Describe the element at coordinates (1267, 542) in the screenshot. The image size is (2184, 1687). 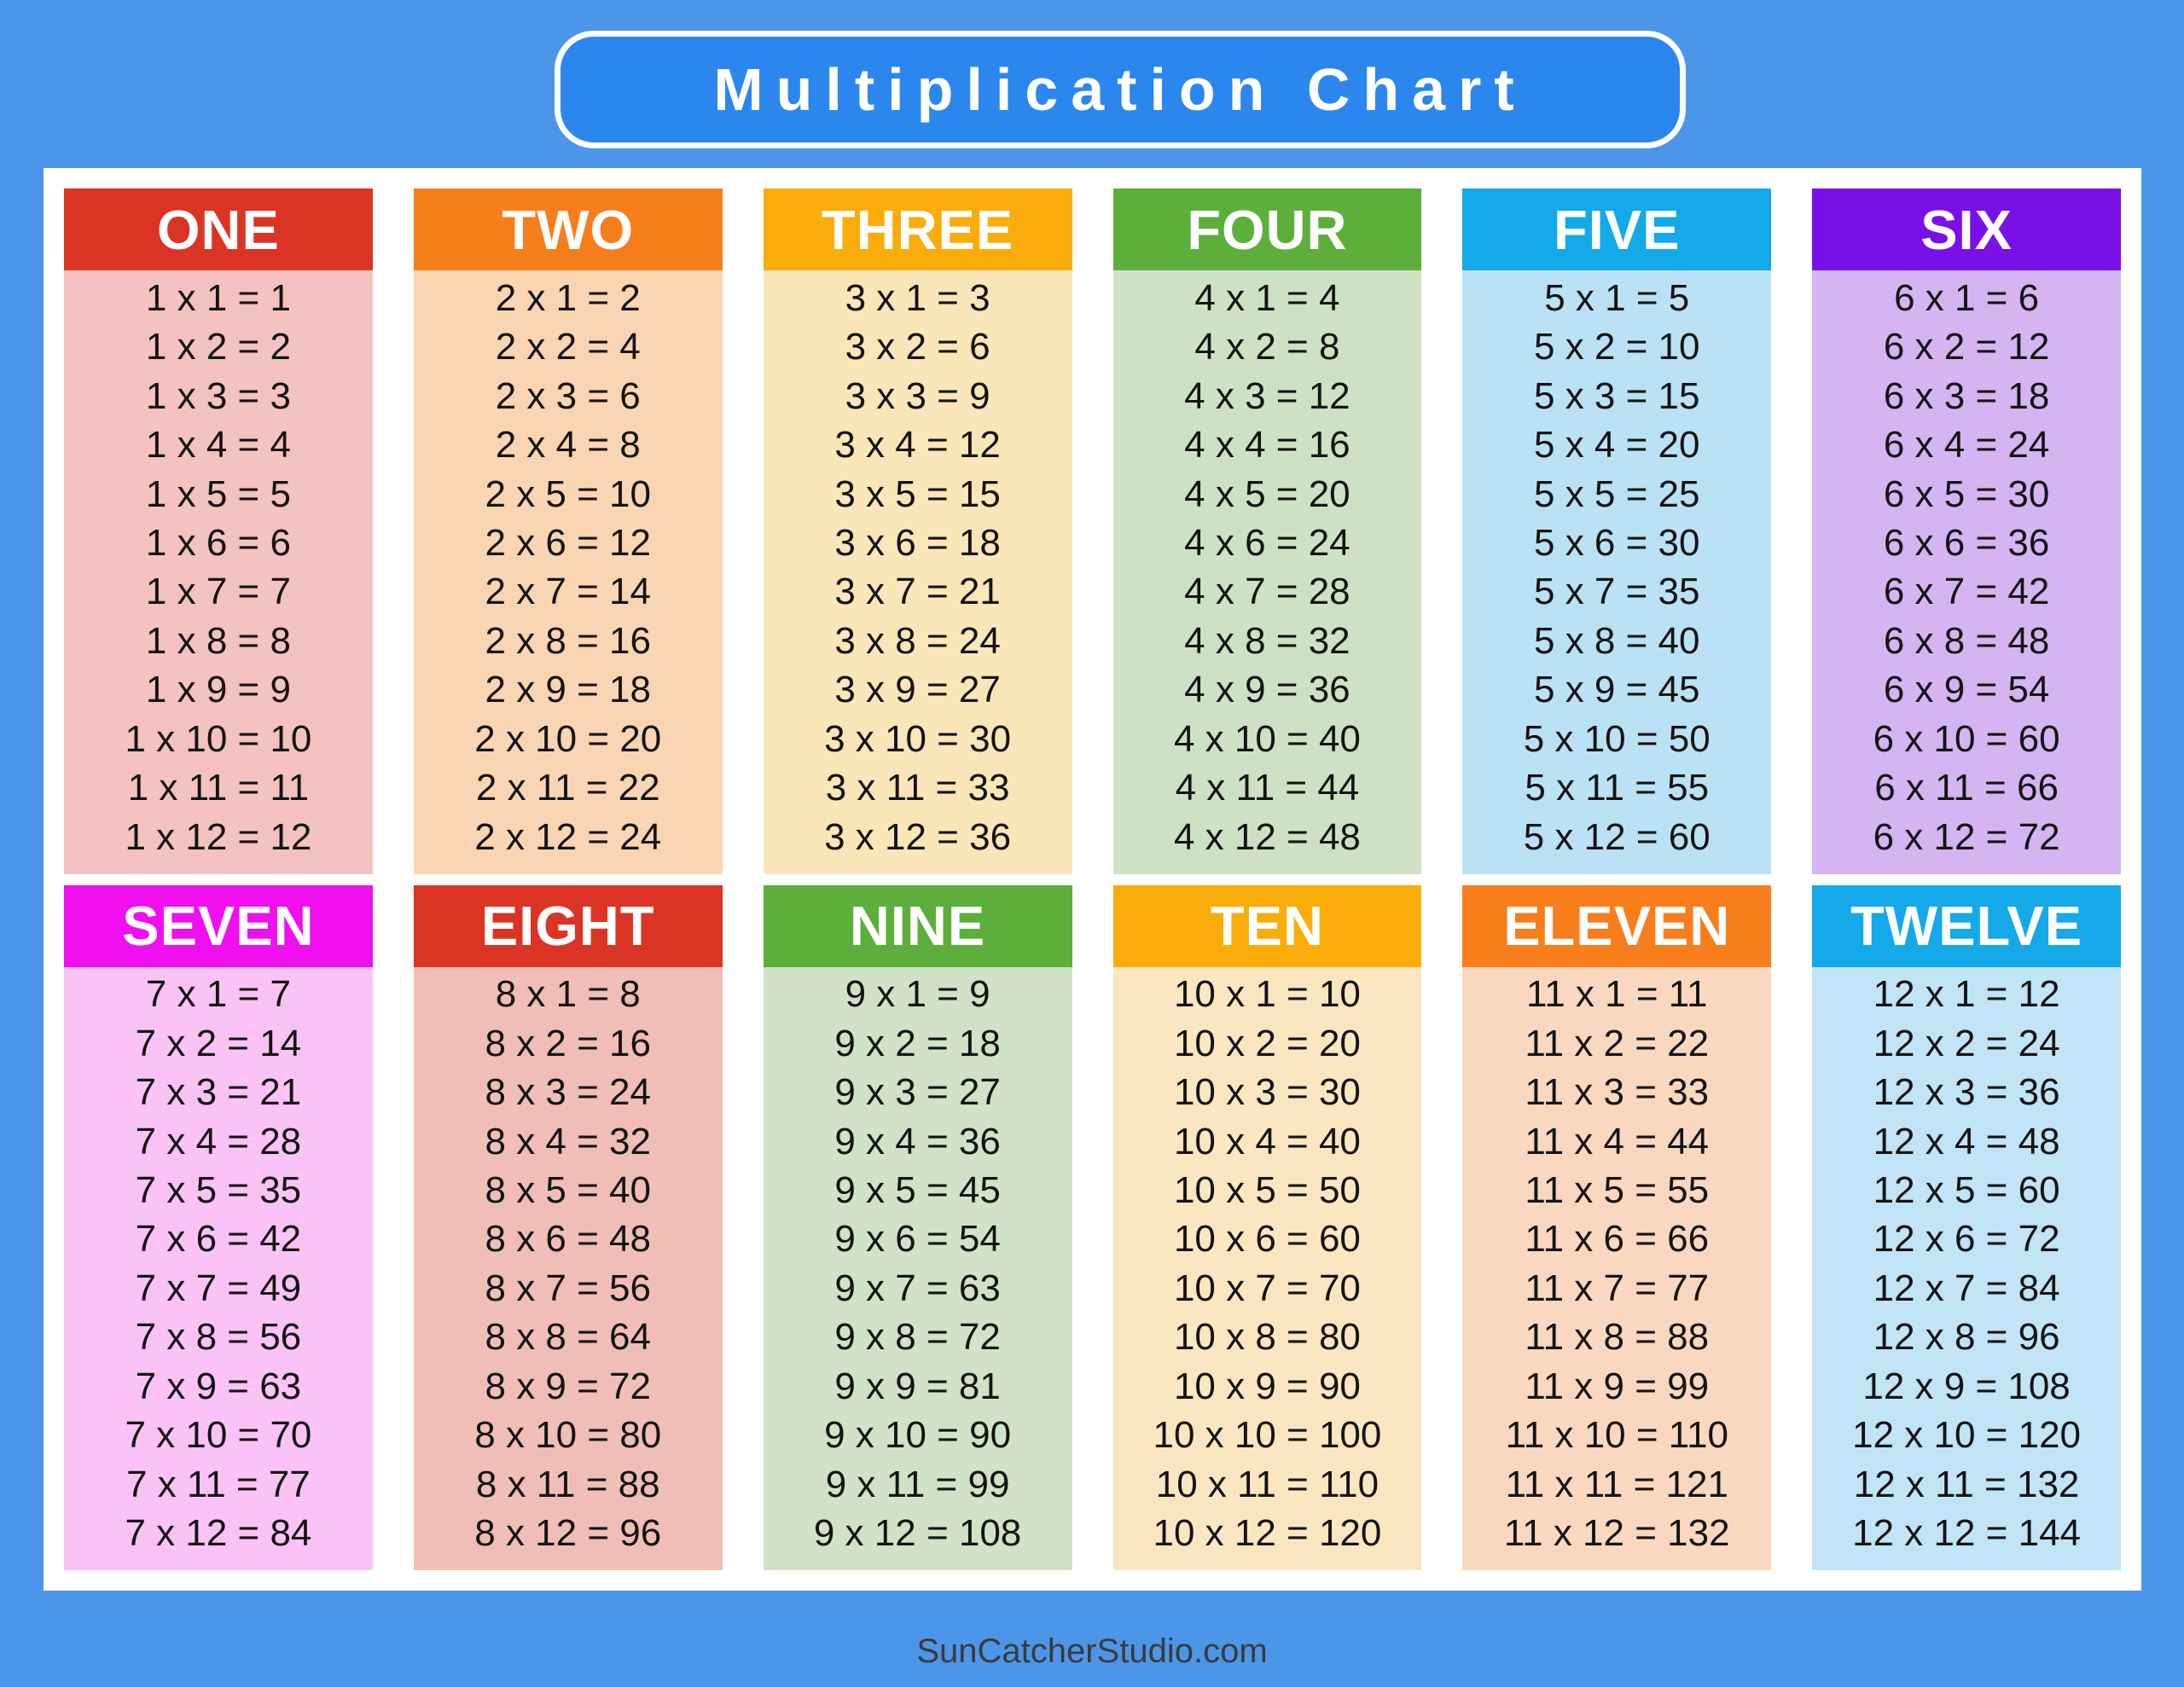
I see `equation-row: 4 x 6 = 24` at that location.